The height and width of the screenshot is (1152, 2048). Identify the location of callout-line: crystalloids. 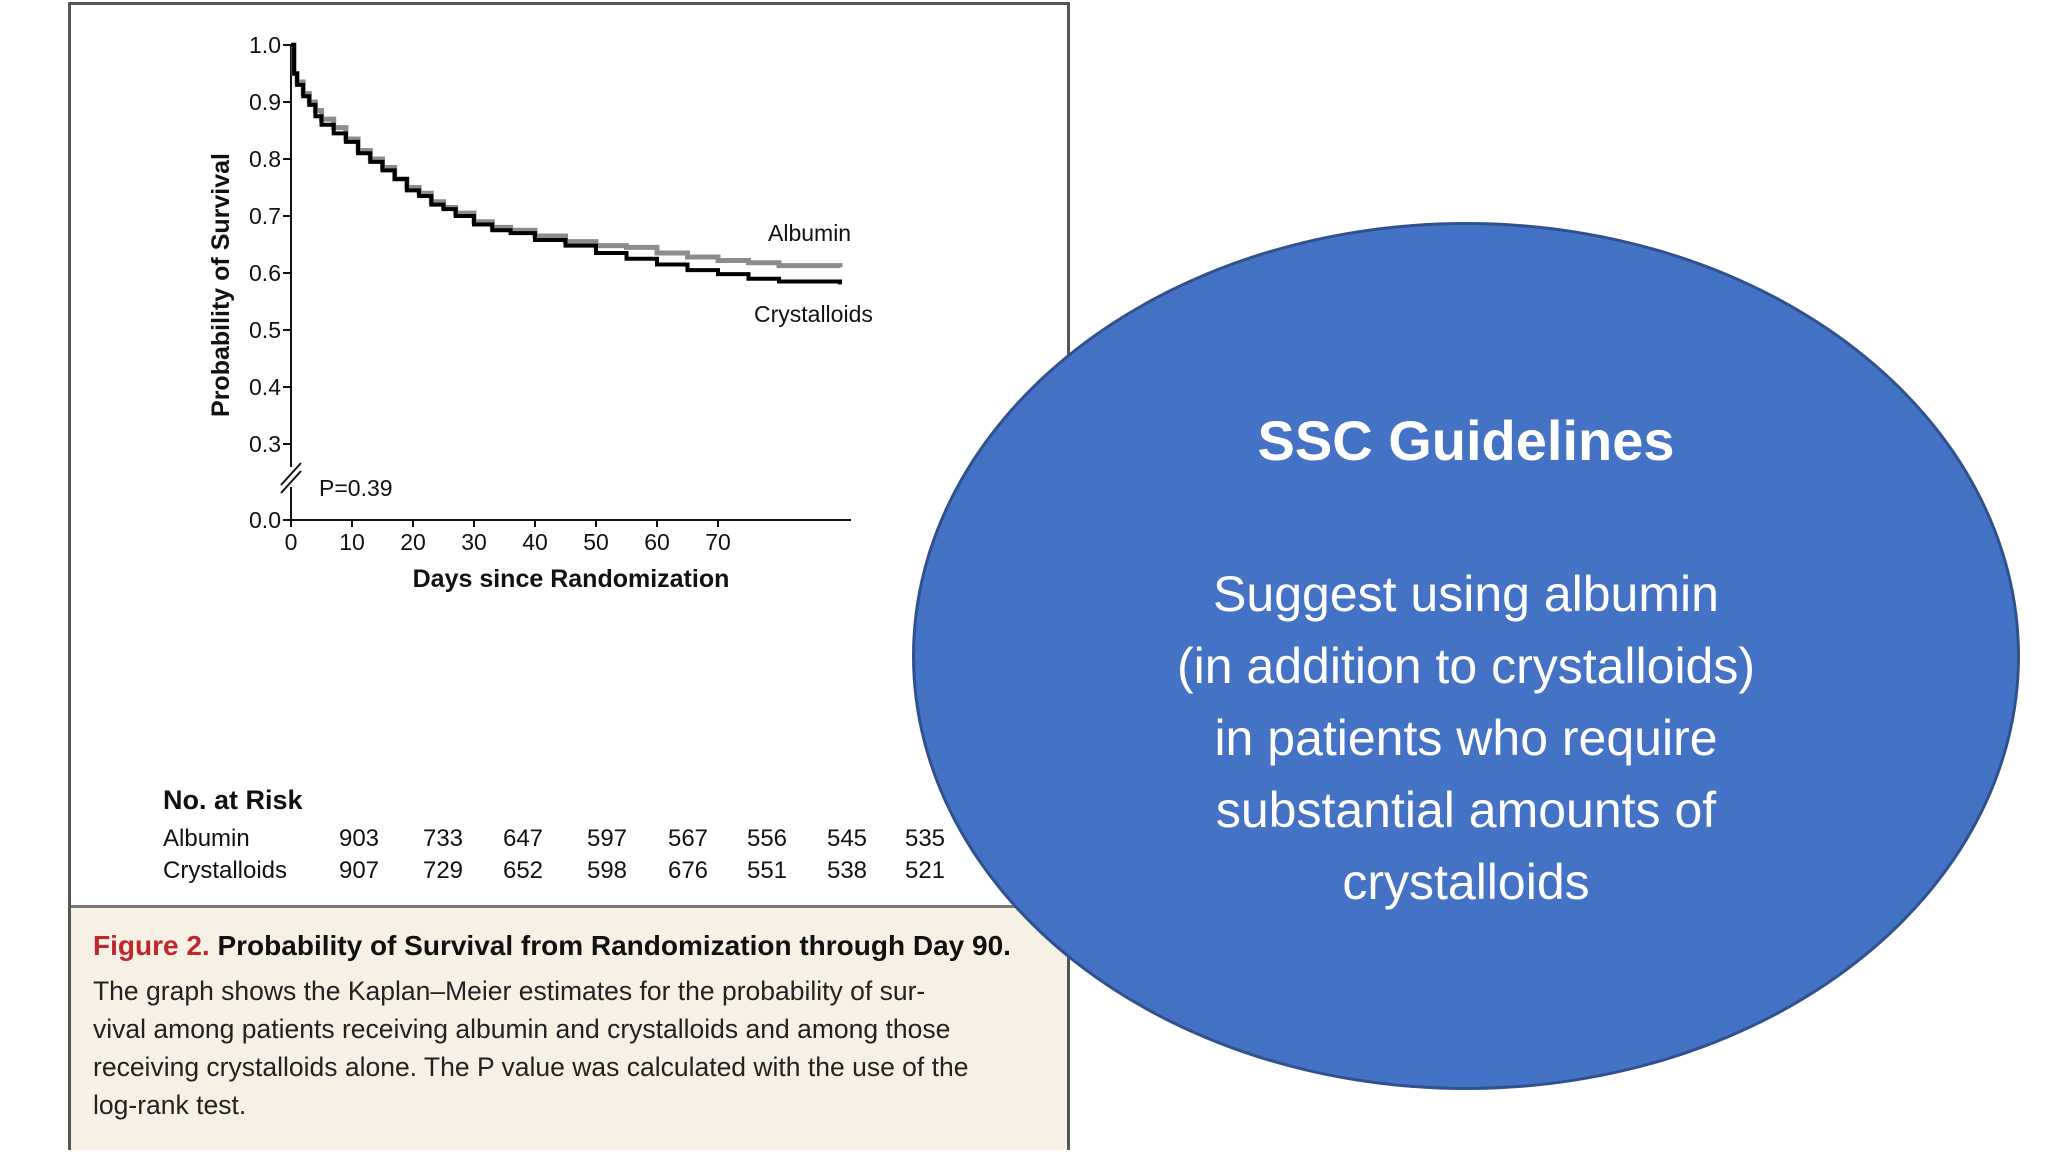
(1466, 882).